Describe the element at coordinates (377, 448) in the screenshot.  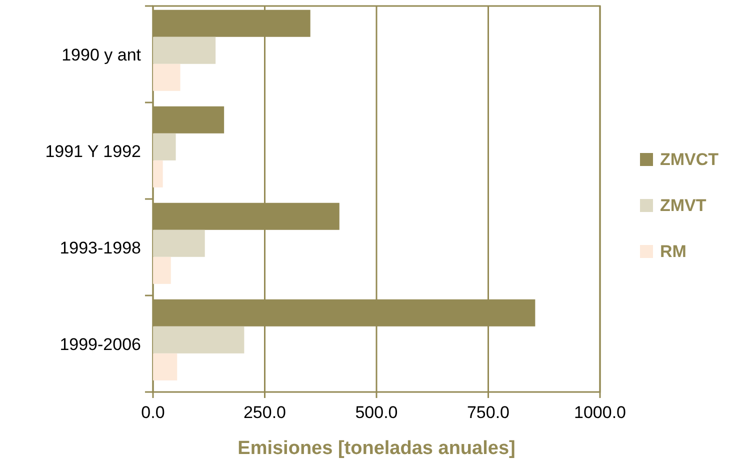
I see `x-axis-title: Emisiones [toneladas anuales]` at that location.